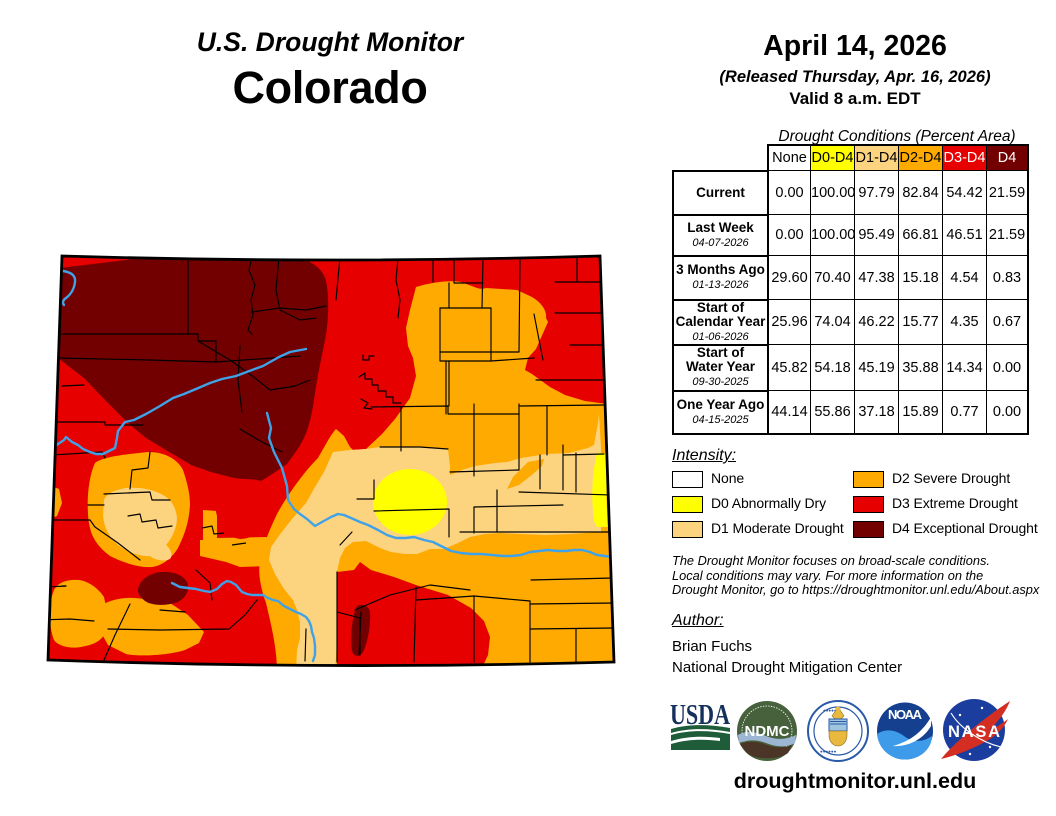 The height and width of the screenshot is (816, 1056). Describe the element at coordinates (905, 714) in the screenshot. I see `svg-text: NOAA` at that location.